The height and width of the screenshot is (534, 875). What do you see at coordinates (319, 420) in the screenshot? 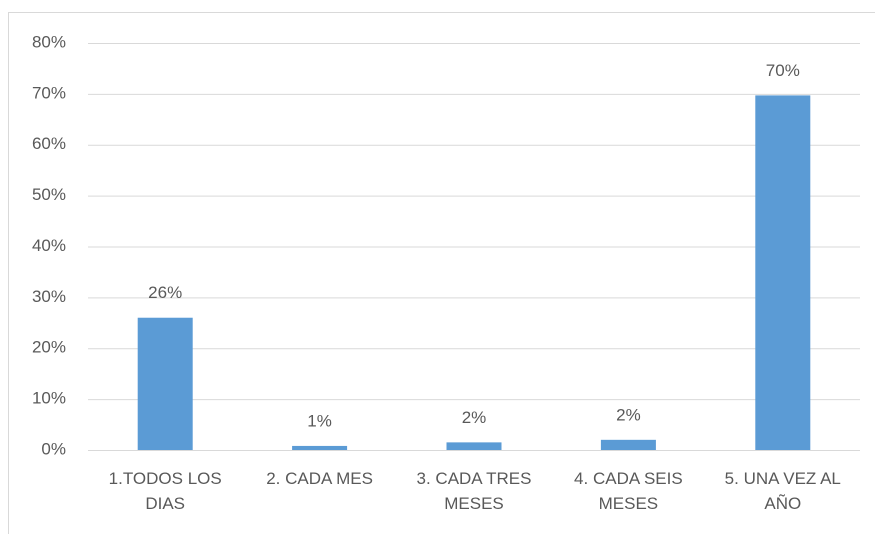
I see `value-label: 1%` at bounding box center [319, 420].